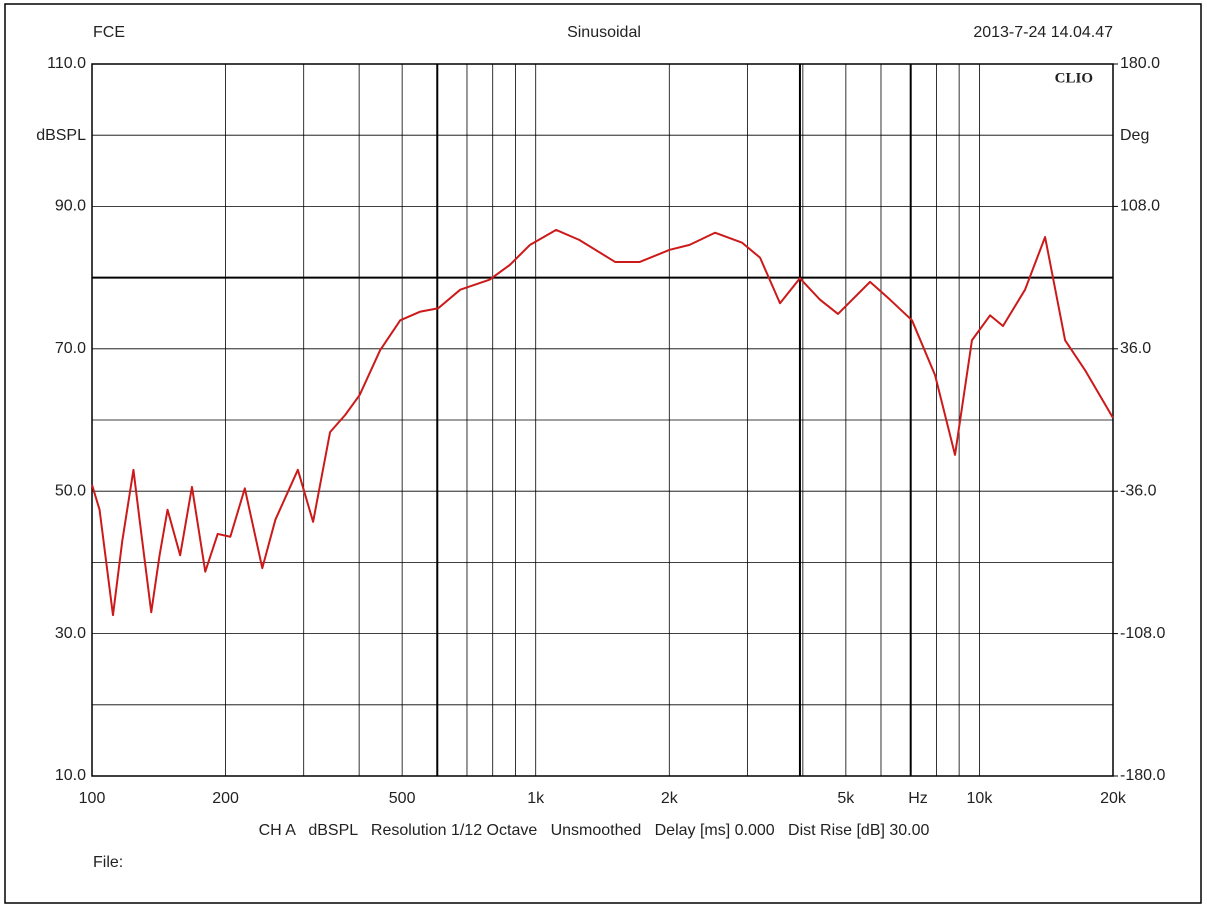  Describe the element at coordinates (70, 775) in the screenshot. I see `y-tick-label: 10.0` at that location.